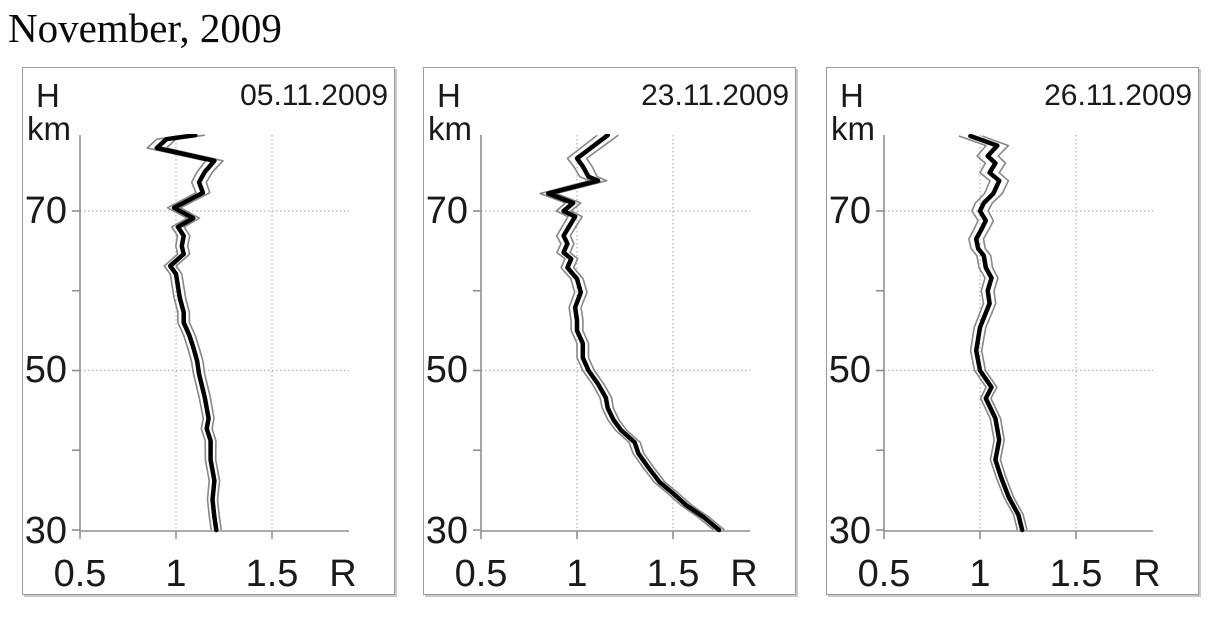 This screenshot has width=1213, height=617. What do you see at coordinates (715, 95) in the screenshot?
I see `panel-date: 23.11.2009` at bounding box center [715, 95].